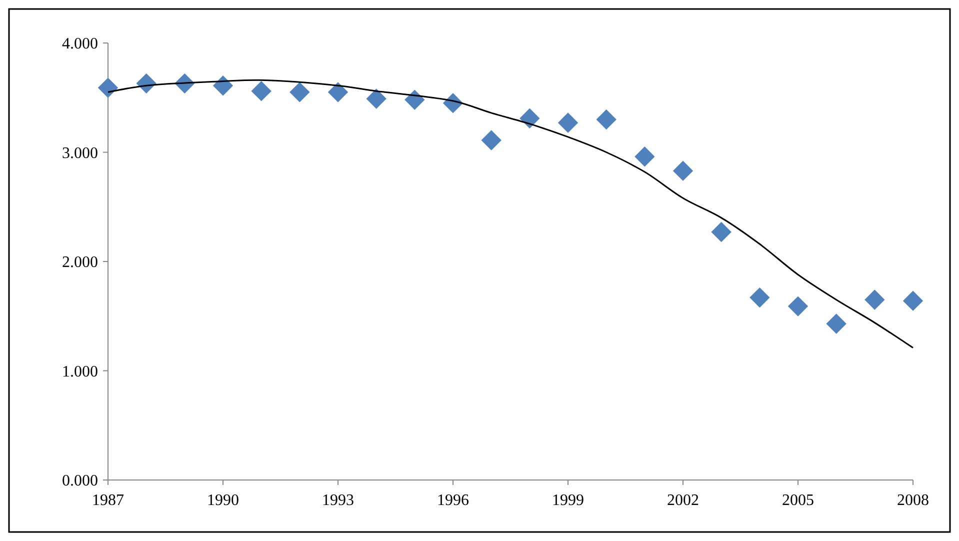 Image resolution: width=959 pixels, height=541 pixels. Describe the element at coordinates (223, 500) in the screenshot. I see `x-tick-label: 1990` at that location.